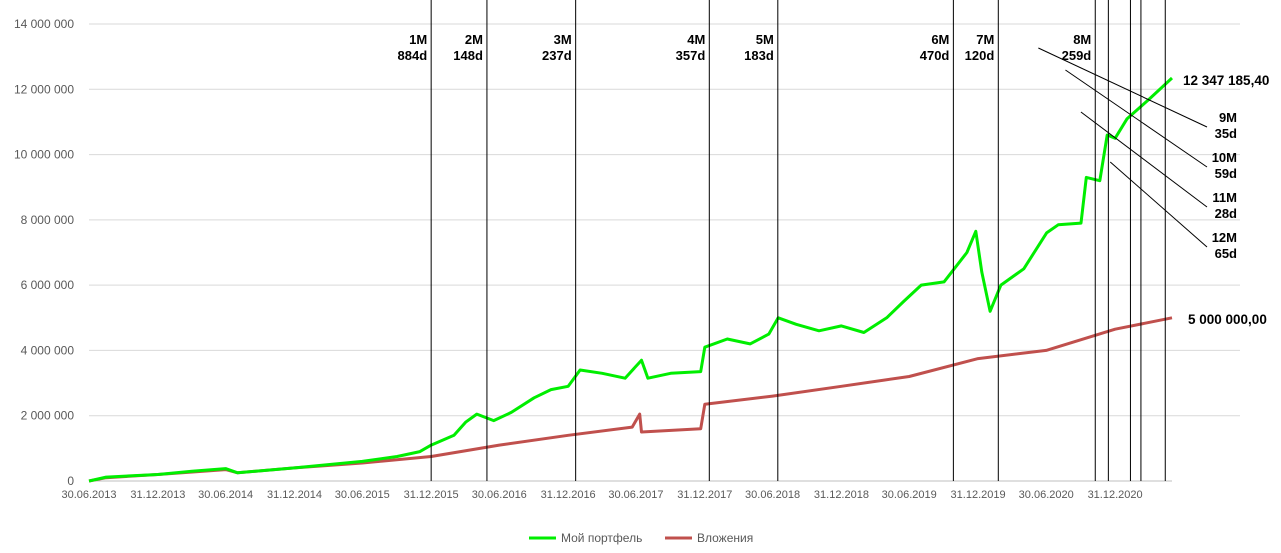 The width and height of the screenshot is (1281, 553). I want to click on x-tick-label: 31.12.2014, so click(294, 495).